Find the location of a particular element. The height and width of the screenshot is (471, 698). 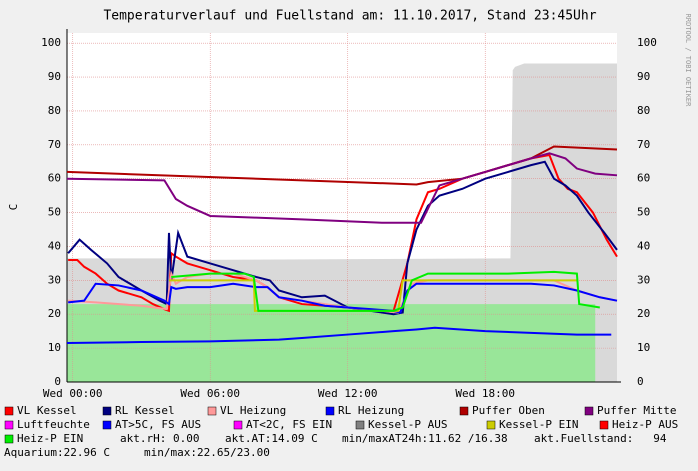

y-tick-label: 10 is located at coordinates (54, 347).